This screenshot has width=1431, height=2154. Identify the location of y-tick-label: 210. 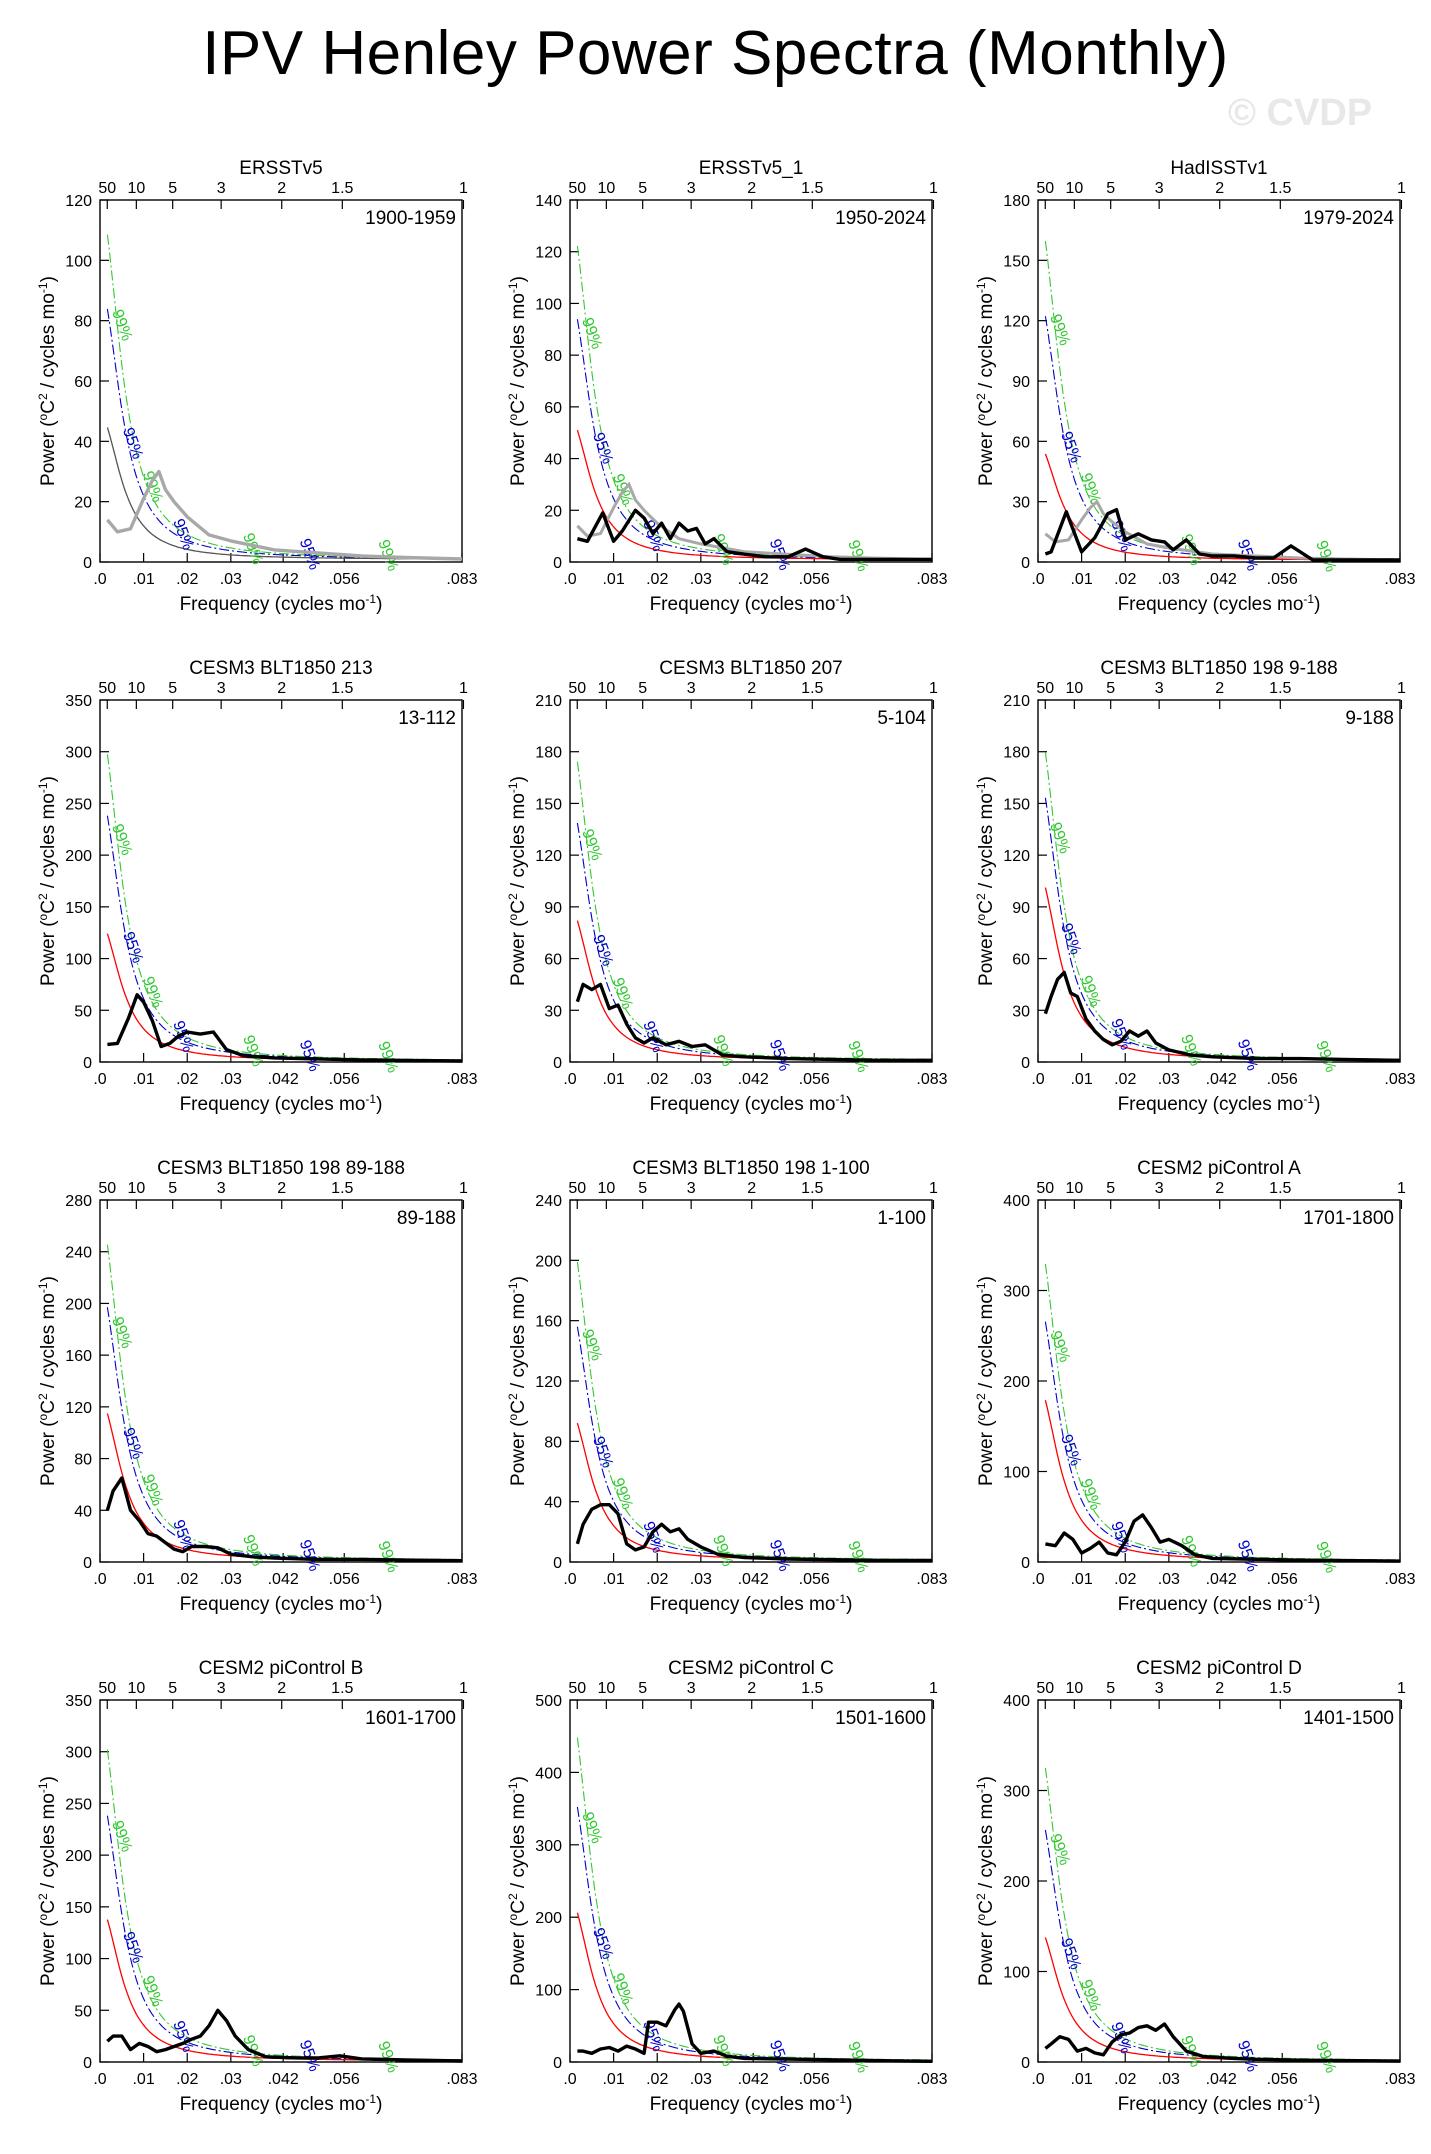
(548, 701).